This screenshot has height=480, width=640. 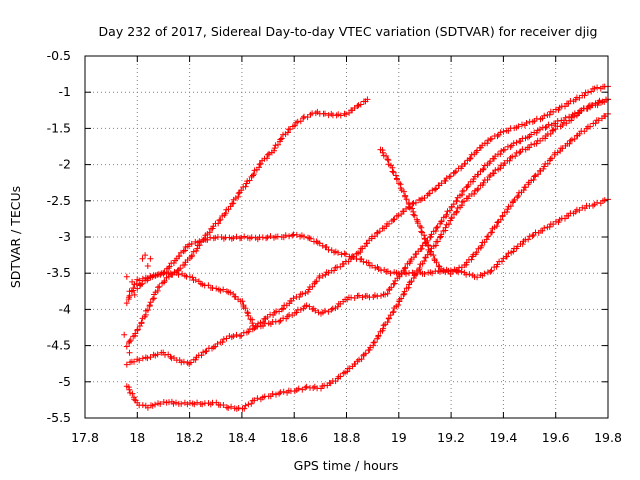 I want to click on y-tick-label: -2, so click(x=65, y=164).